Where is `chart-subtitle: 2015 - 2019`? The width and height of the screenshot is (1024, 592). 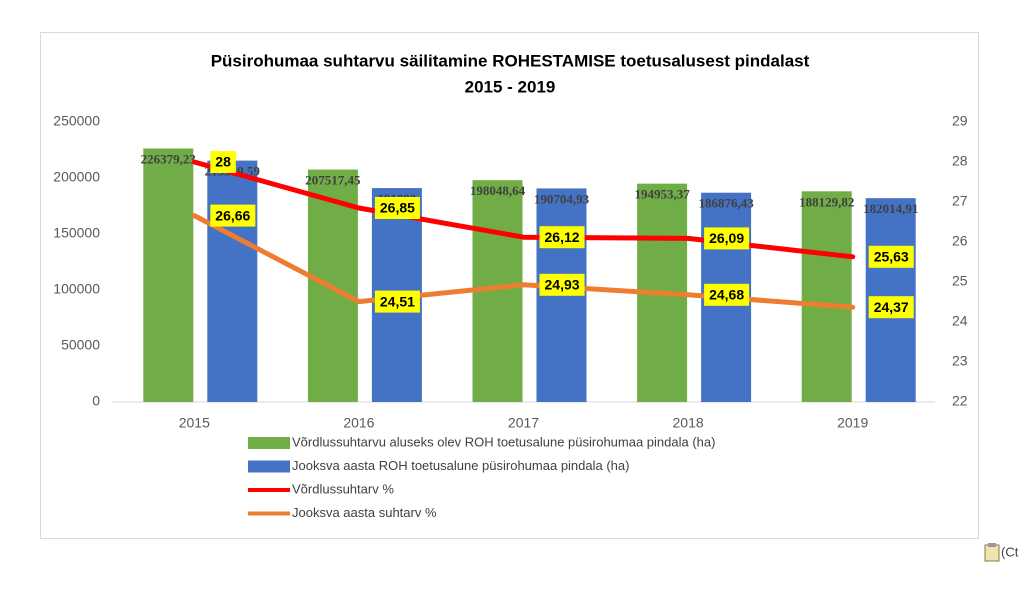
chart-subtitle: 2015 - 2019 is located at coordinates (510, 86).